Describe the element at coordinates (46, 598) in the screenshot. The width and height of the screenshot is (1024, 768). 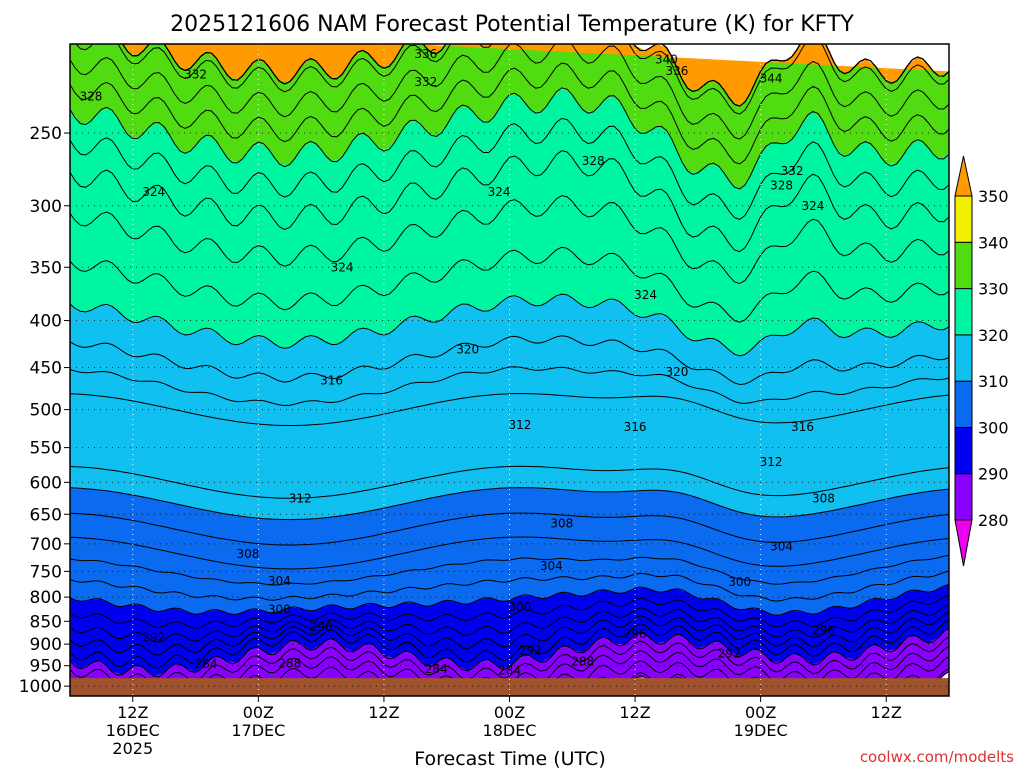
I see `y-tick-label: 800` at that location.